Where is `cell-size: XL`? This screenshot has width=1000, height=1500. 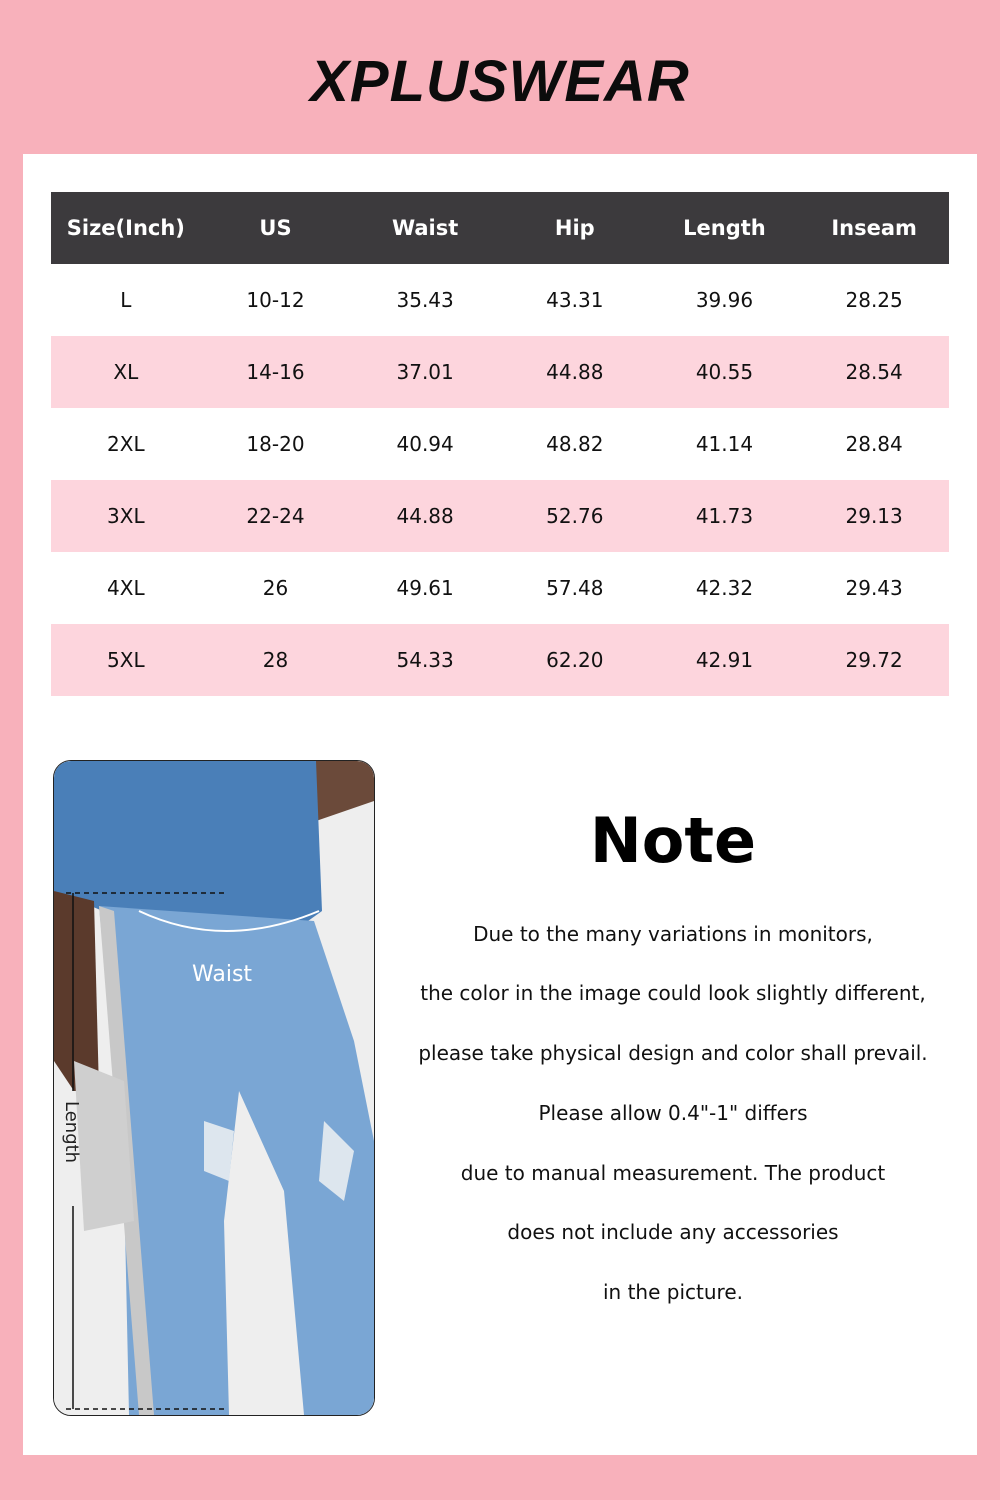
cell-size: XL is located at coordinates (126, 372).